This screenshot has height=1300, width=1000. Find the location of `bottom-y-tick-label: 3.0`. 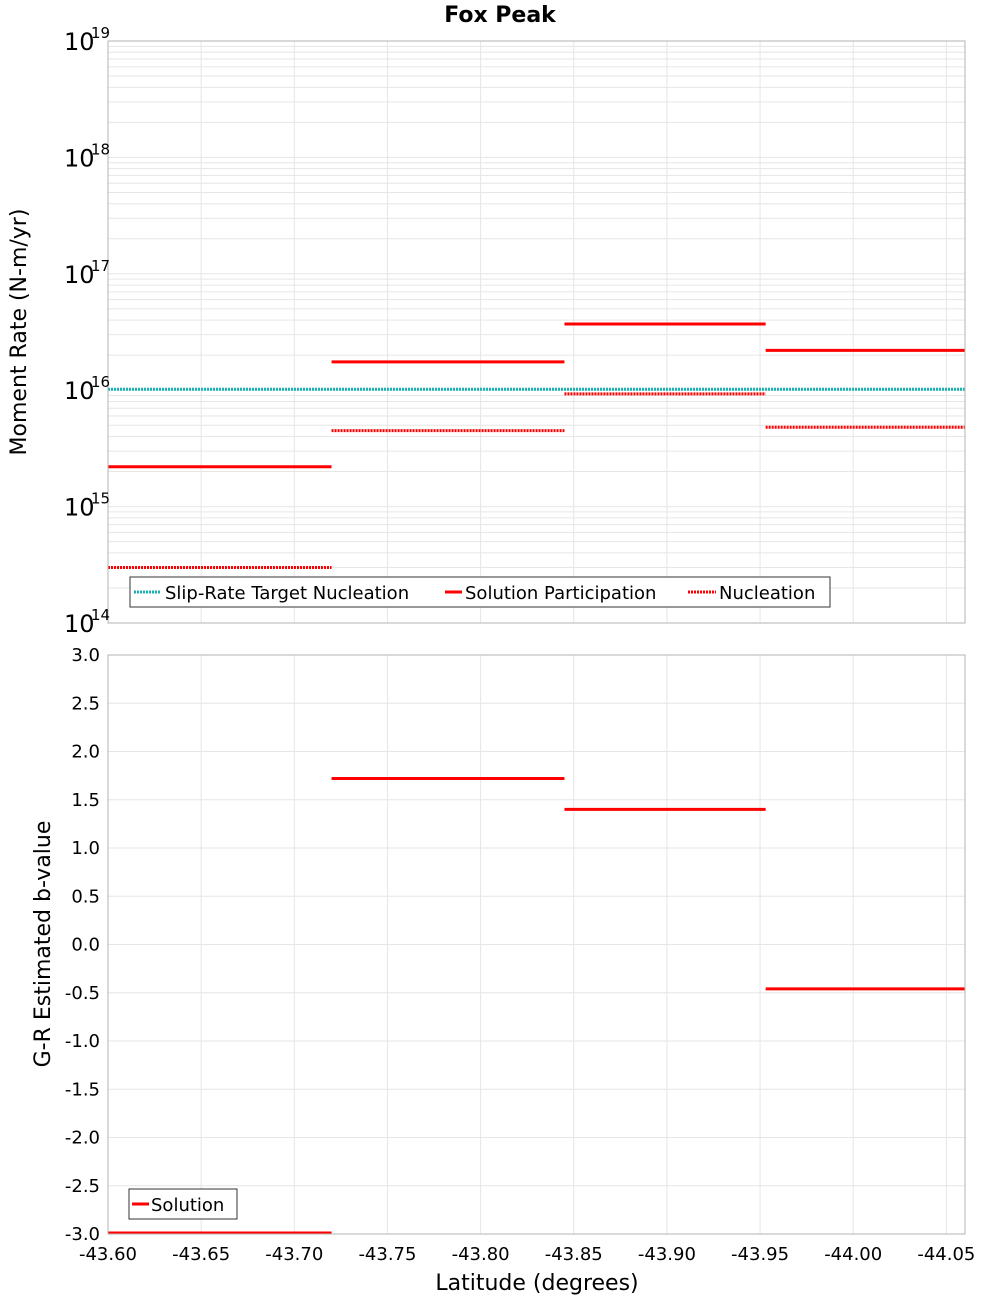

bottom-y-tick-label: 3.0 is located at coordinates (85, 655).